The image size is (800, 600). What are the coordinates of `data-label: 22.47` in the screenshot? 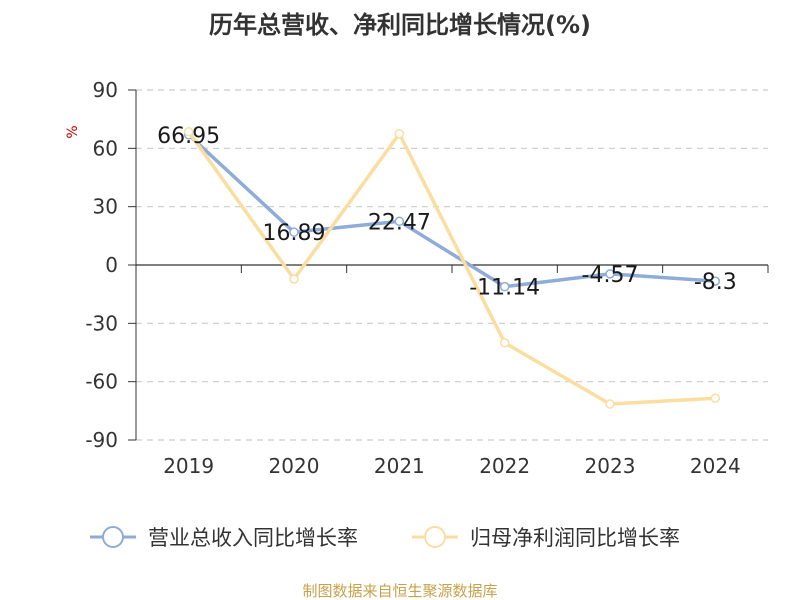 It's located at (399, 222).